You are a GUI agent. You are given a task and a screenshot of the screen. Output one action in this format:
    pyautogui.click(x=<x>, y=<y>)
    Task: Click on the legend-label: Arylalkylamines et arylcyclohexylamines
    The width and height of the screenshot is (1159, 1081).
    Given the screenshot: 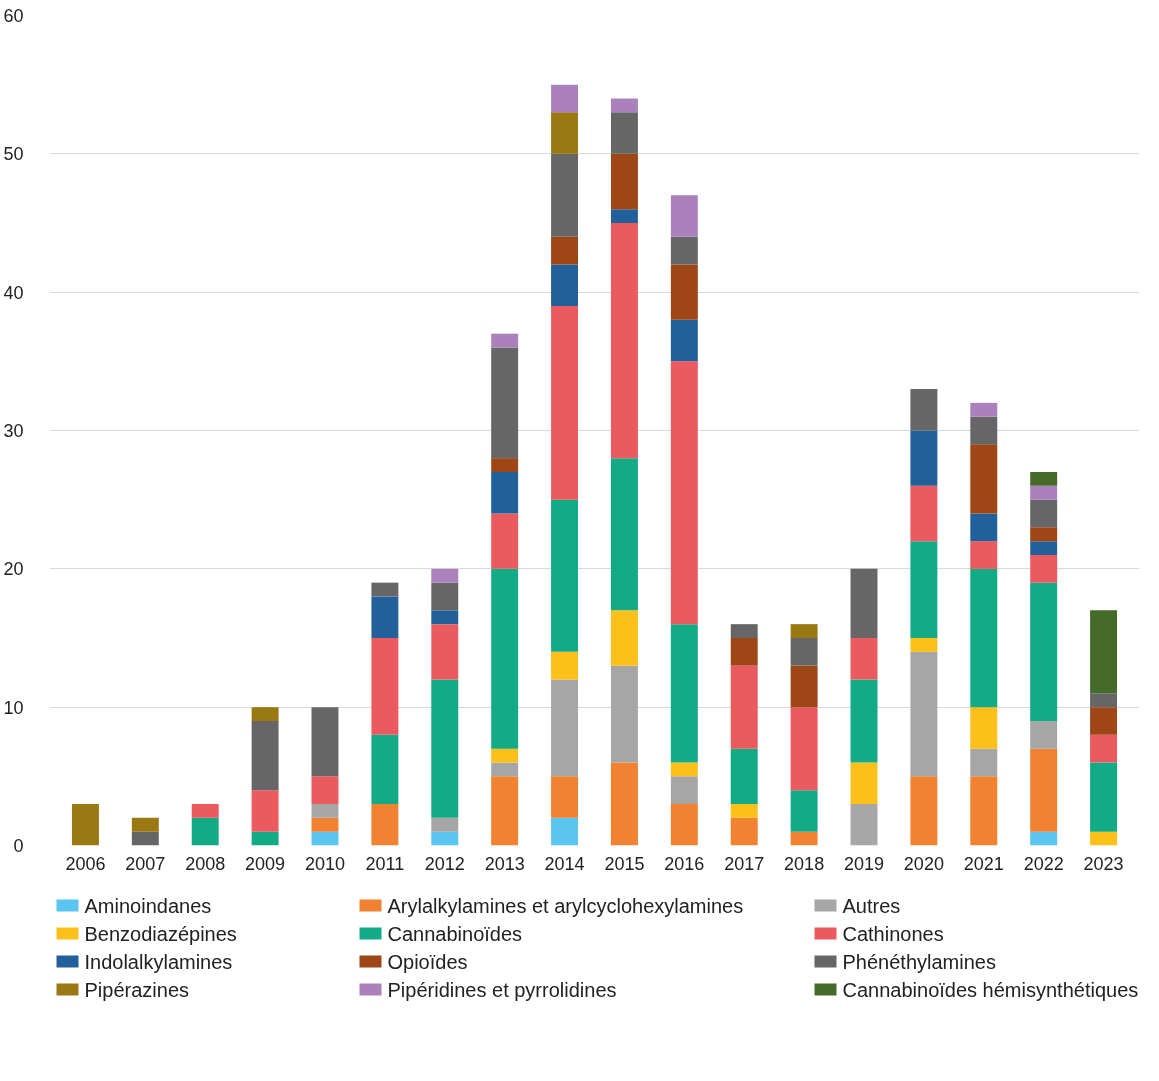 What is the action you would take?
    pyautogui.click(x=565, y=905)
    